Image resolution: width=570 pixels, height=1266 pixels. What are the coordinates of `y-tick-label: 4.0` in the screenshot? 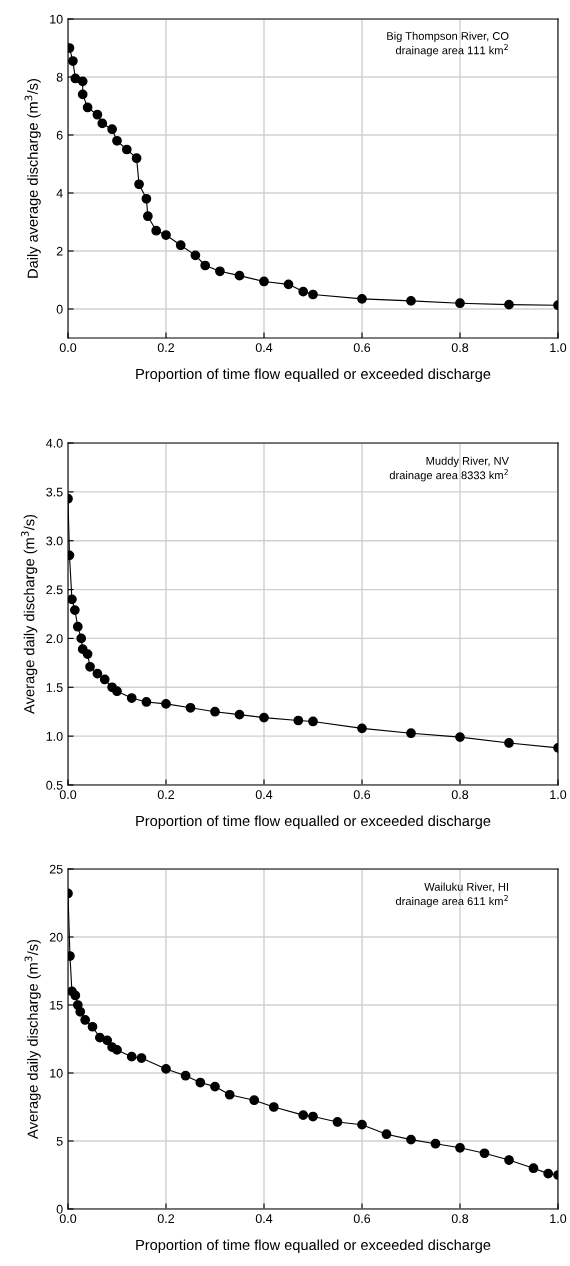 It's located at (54, 443).